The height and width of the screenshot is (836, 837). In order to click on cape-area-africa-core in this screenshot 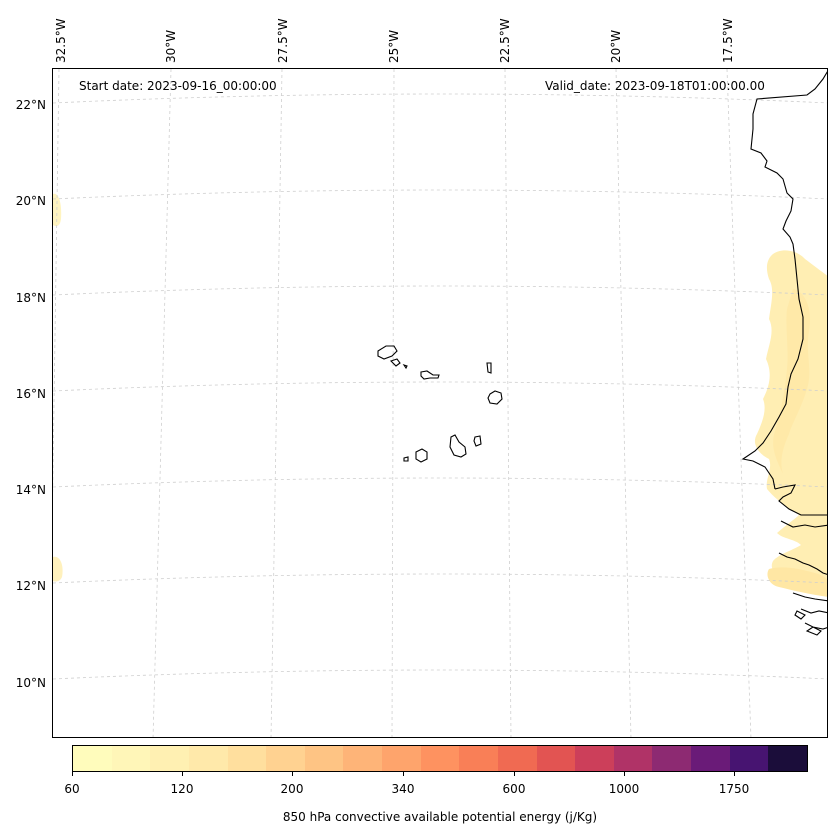, I will do `click(792, 381)`.